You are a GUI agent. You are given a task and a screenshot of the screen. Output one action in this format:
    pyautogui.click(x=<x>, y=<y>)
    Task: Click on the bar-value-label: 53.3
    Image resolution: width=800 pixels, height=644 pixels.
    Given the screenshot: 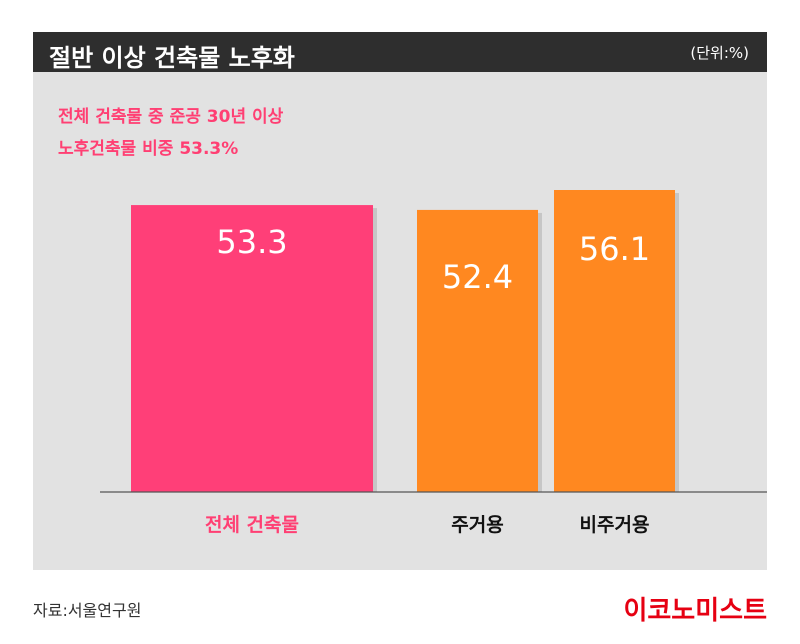 What is the action you would take?
    pyautogui.click(x=251, y=242)
    